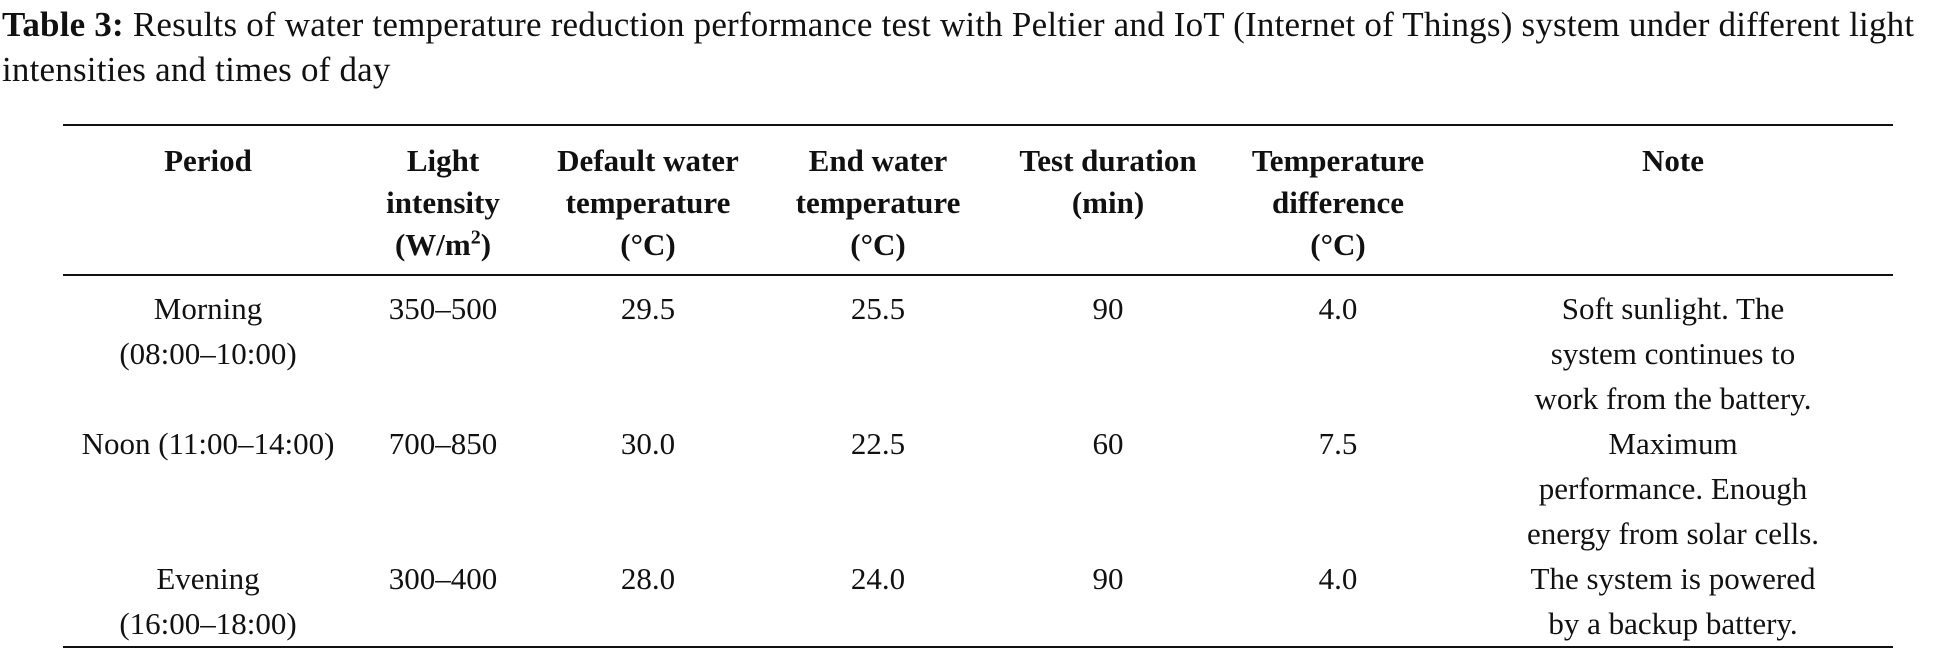 The image size is (1954, 663). What do you see at coordinates (443, 443) in the screenshot?
I see `cell-light-intensity: 700–850` at bounding box center [443, 443].